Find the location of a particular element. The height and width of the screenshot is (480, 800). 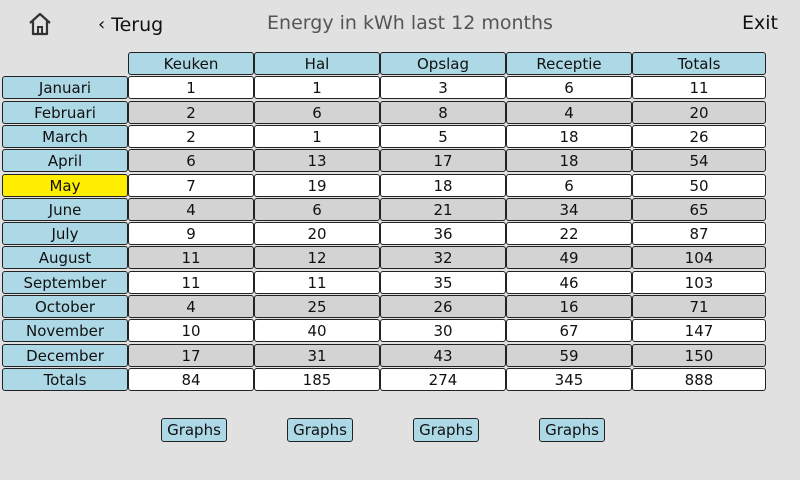

table-cell: 345 is located at coordinates (569, 379).